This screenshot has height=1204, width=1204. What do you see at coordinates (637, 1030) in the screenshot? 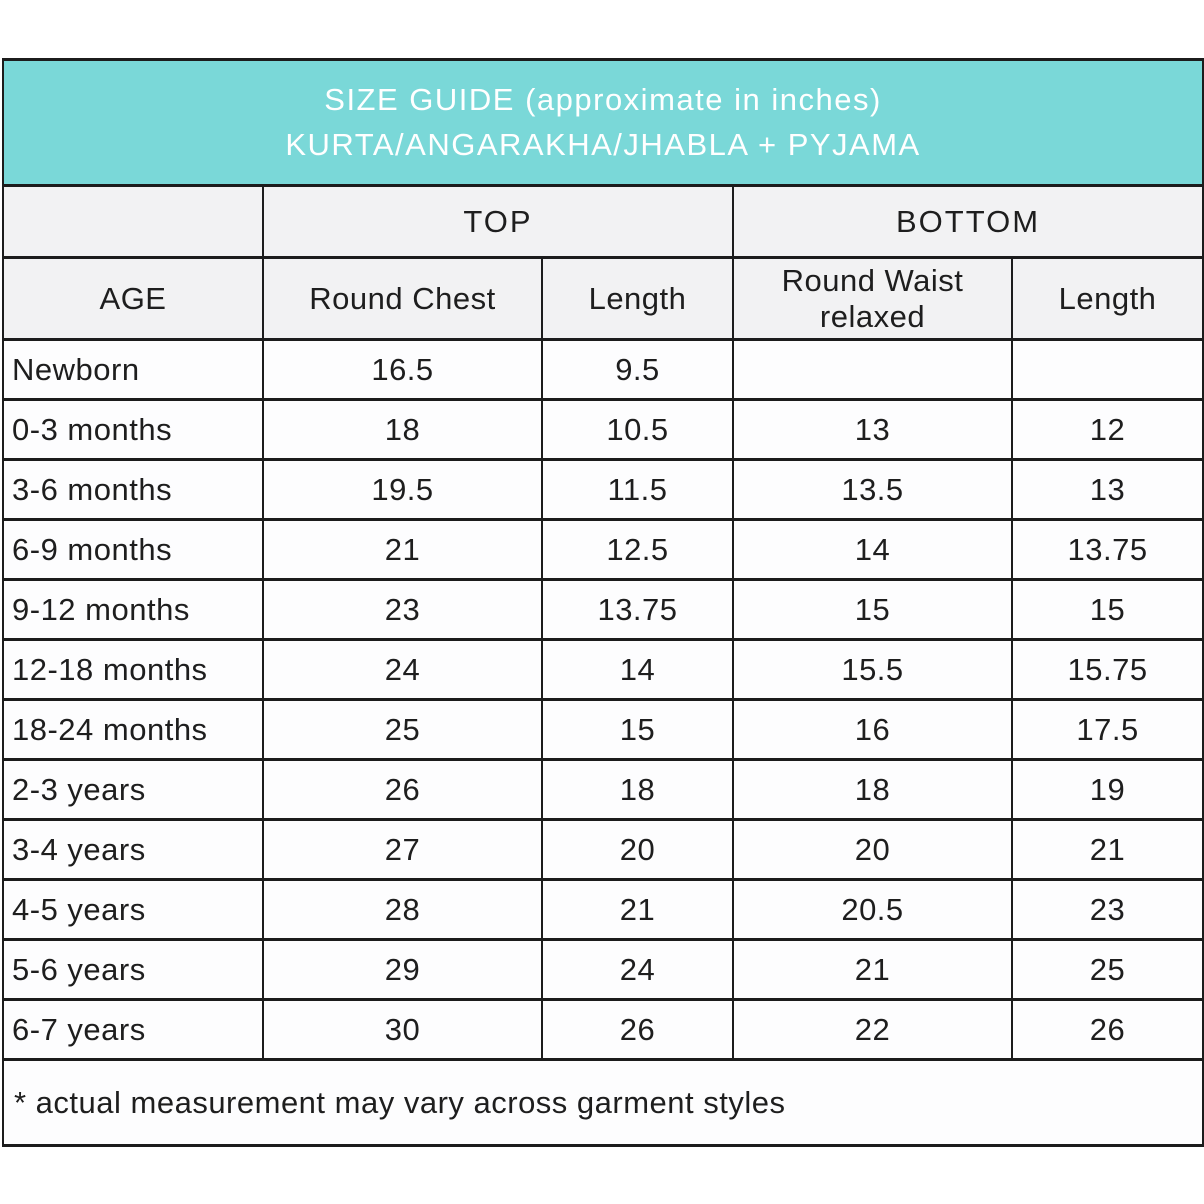
I see `top-length-cell: 26` at bounding box center [637, 1030].